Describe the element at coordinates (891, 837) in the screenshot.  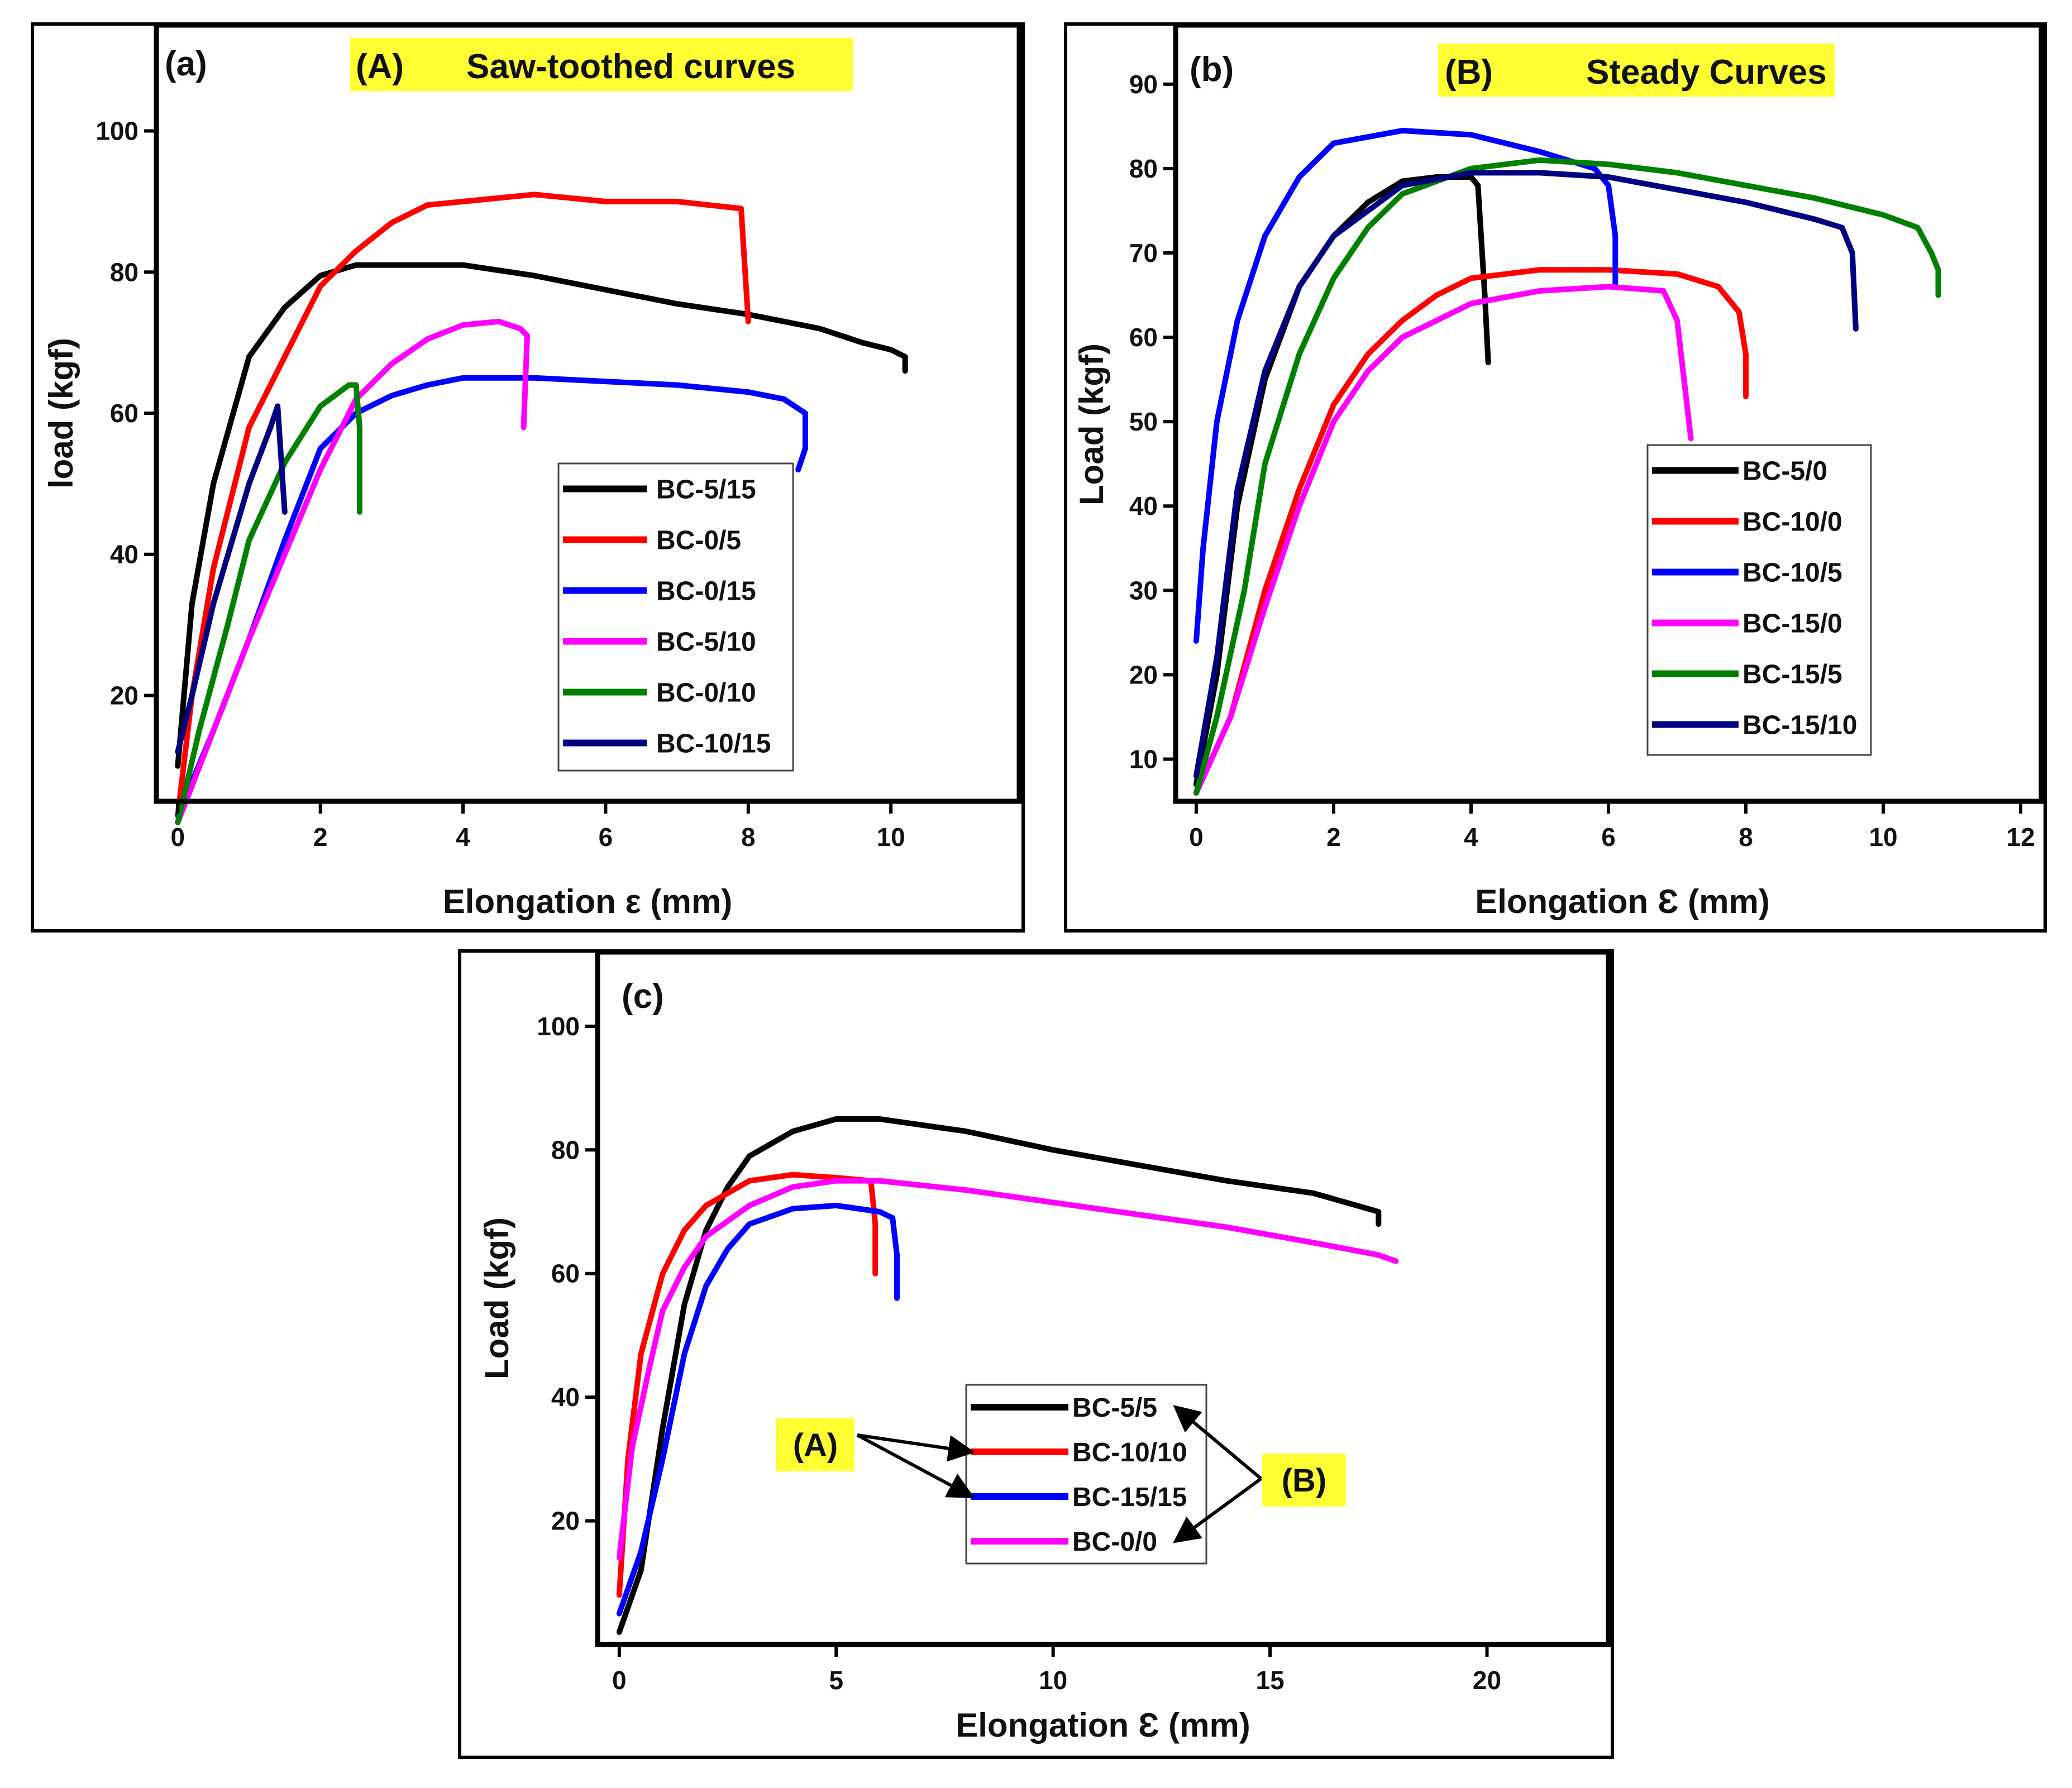
I see `panel-a-x-tick-label: 10` at that location.